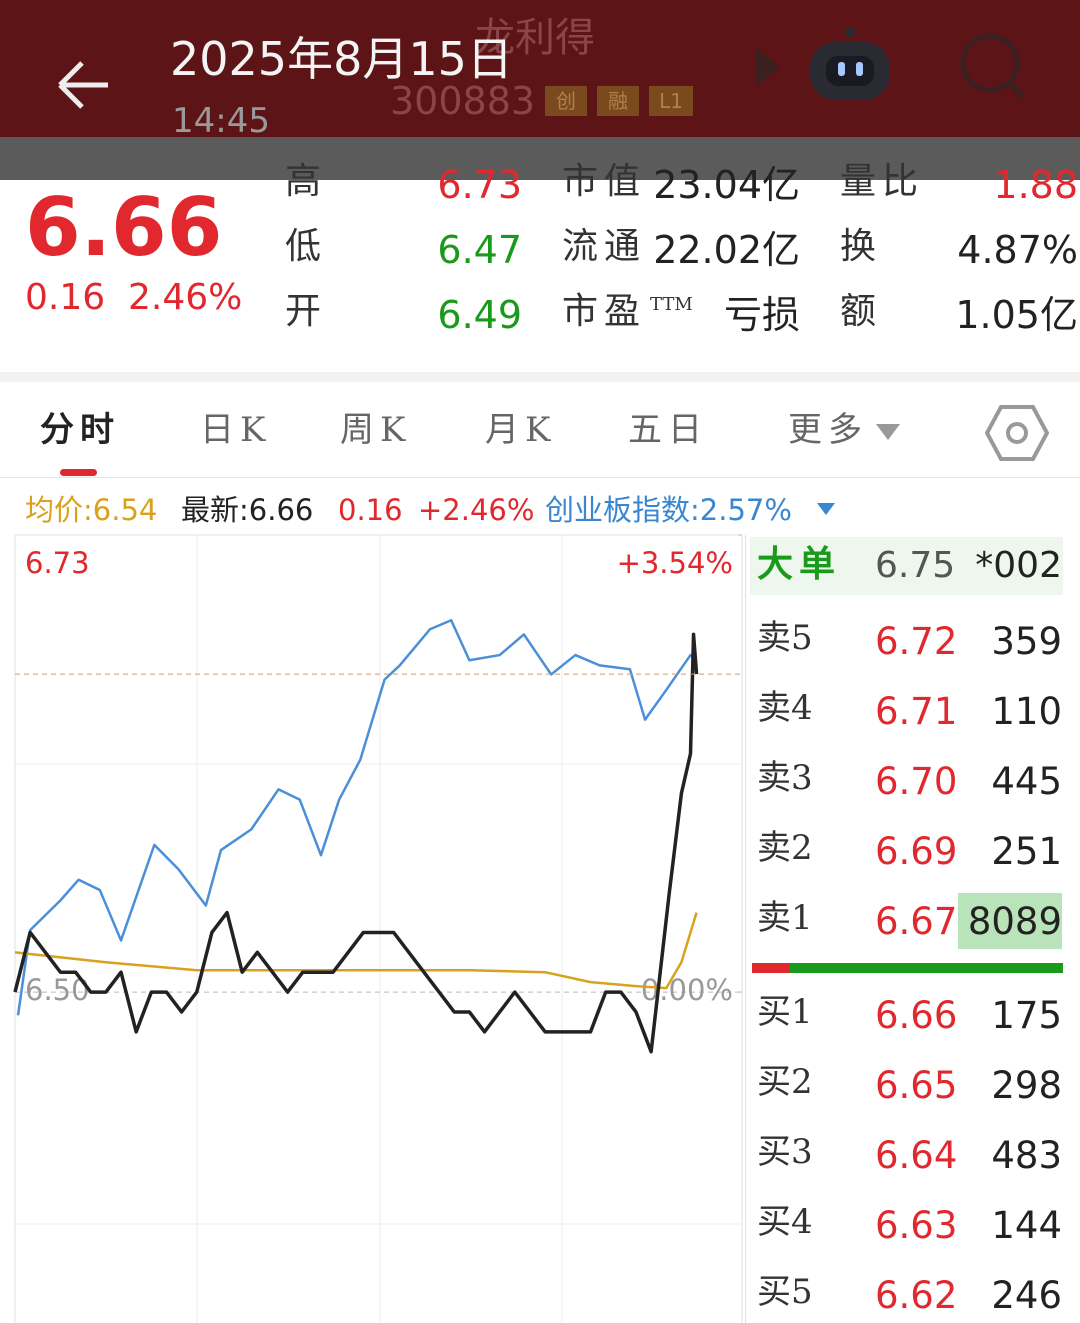  I want to click on book-label: 买2, so click(785, 1082).